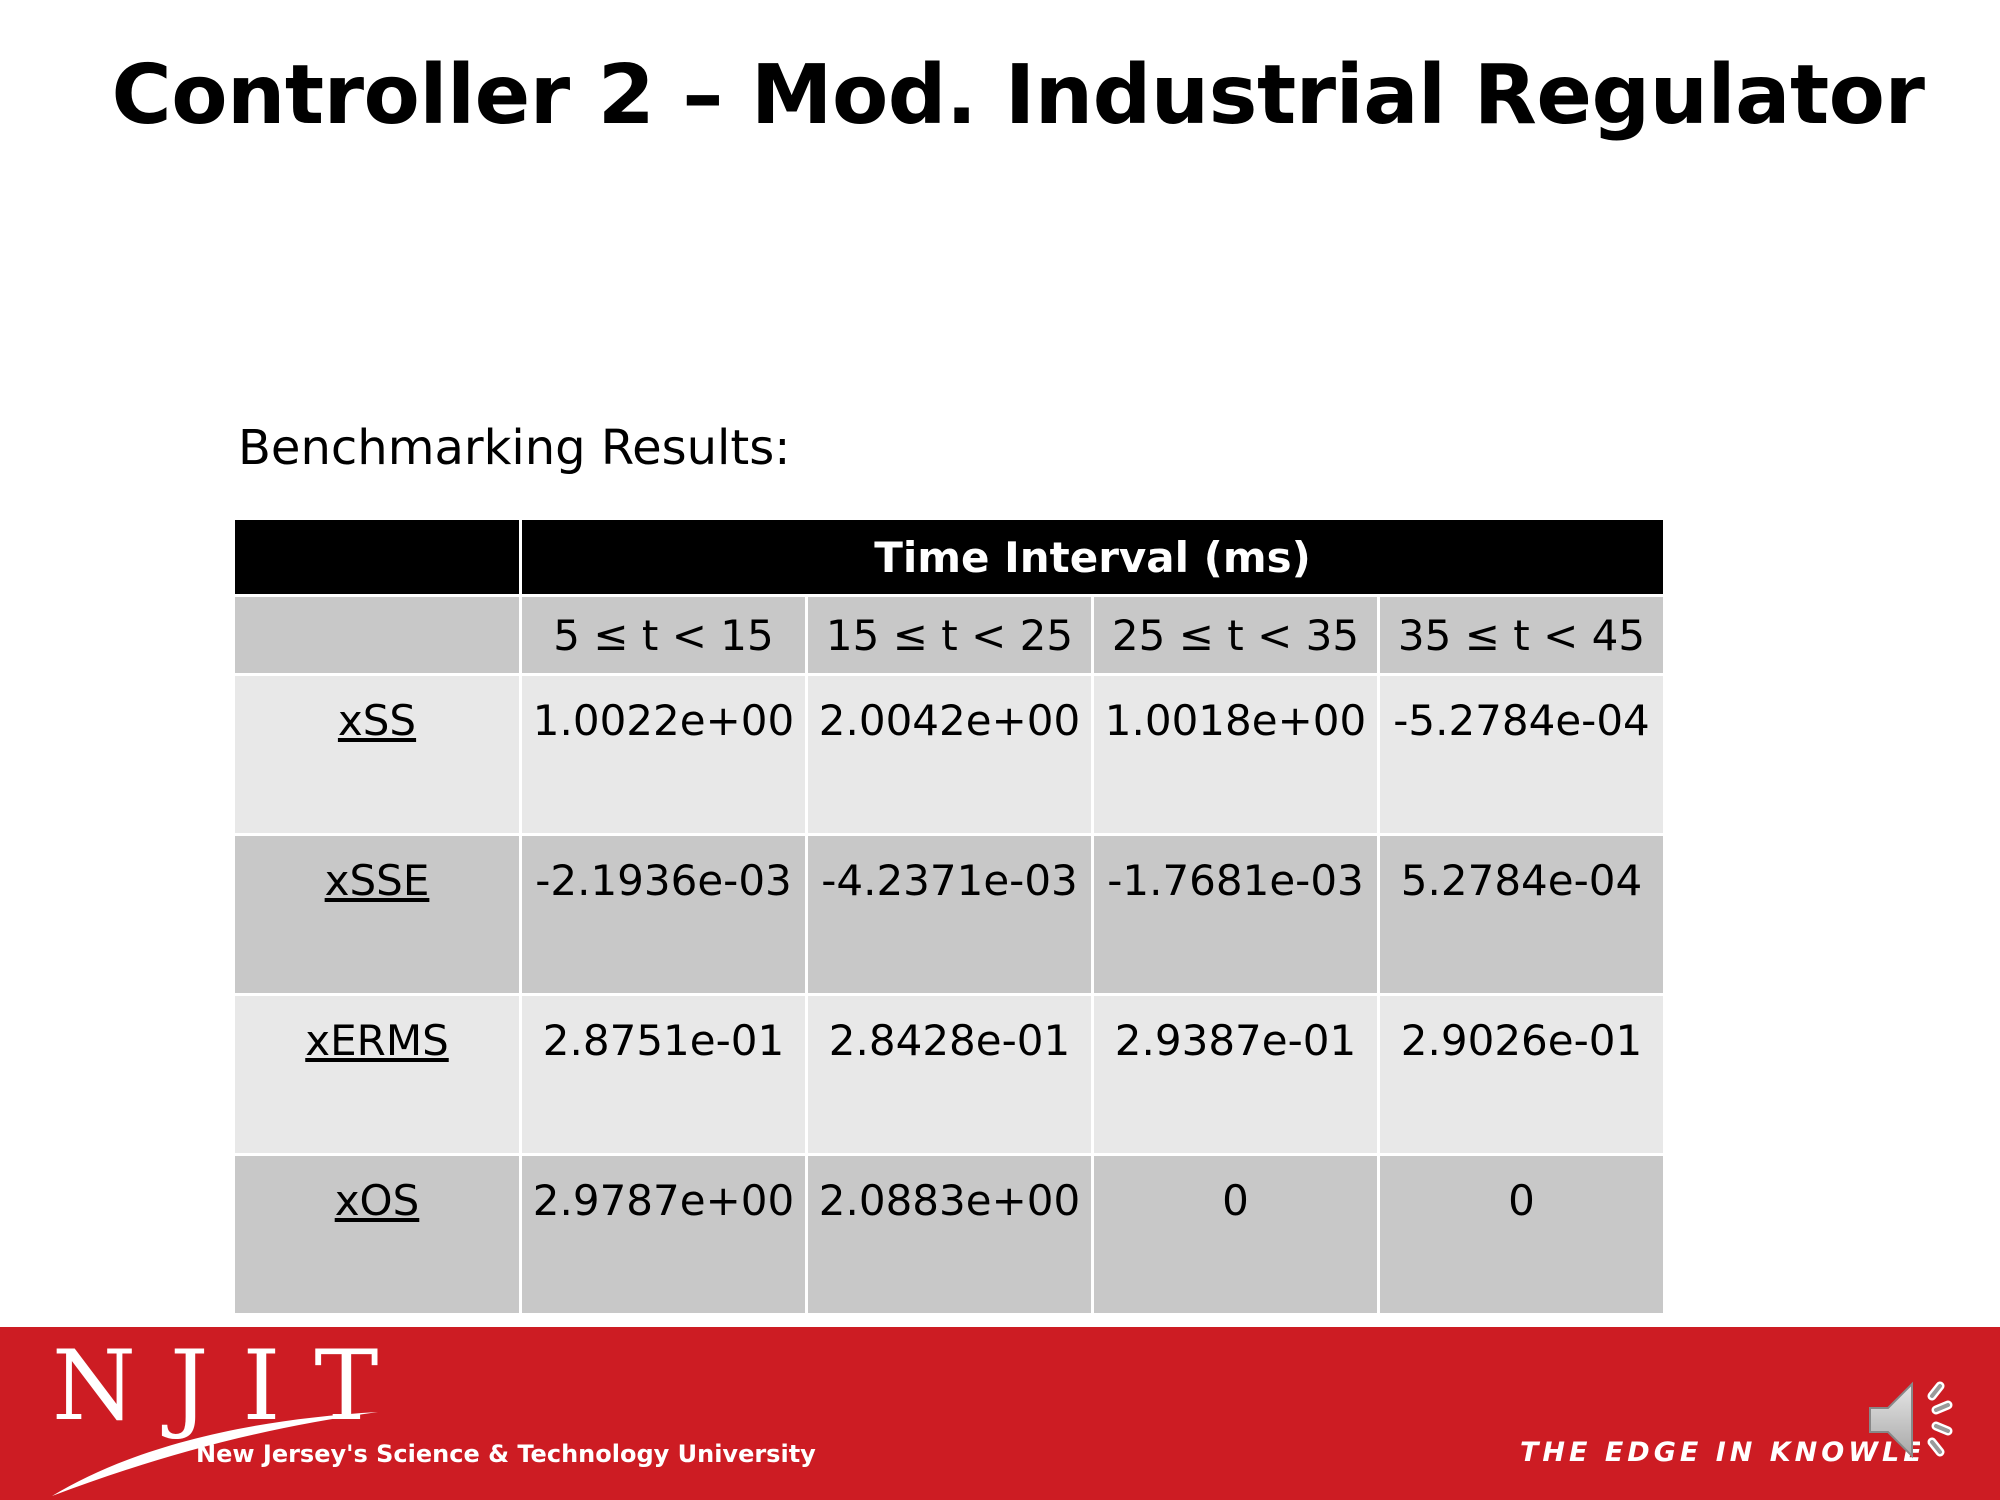 The height and width of the screenshot is (1500, 2000). What do you see at coordinates (377, 914) in the screenshot?
I see `row-label: xSSE` at bounding box center [377, 914].